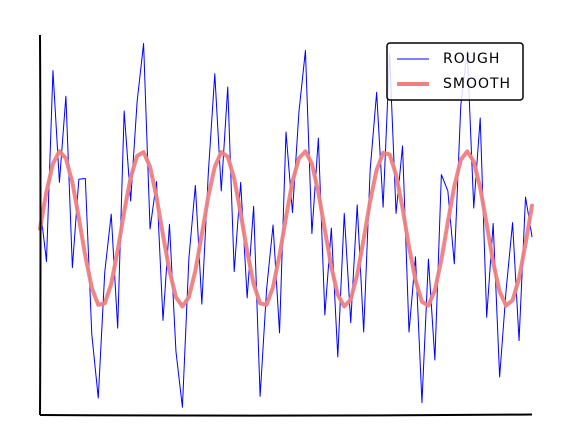  What do you see at coordinates (40, 225) in the screenshot?
I see `y-axis` at bounding box center [40, 225].